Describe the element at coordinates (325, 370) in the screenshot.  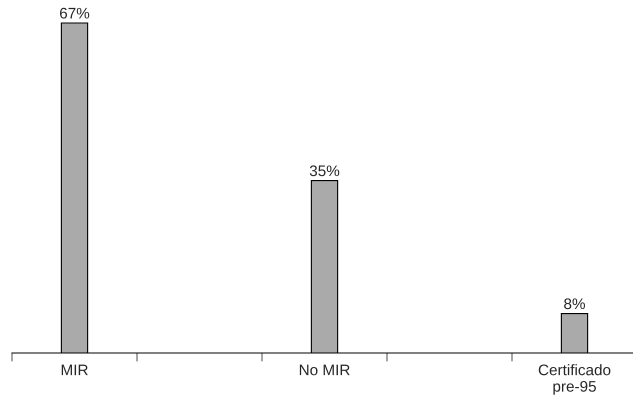
I see `x-tick-label: No MIR` at that location.